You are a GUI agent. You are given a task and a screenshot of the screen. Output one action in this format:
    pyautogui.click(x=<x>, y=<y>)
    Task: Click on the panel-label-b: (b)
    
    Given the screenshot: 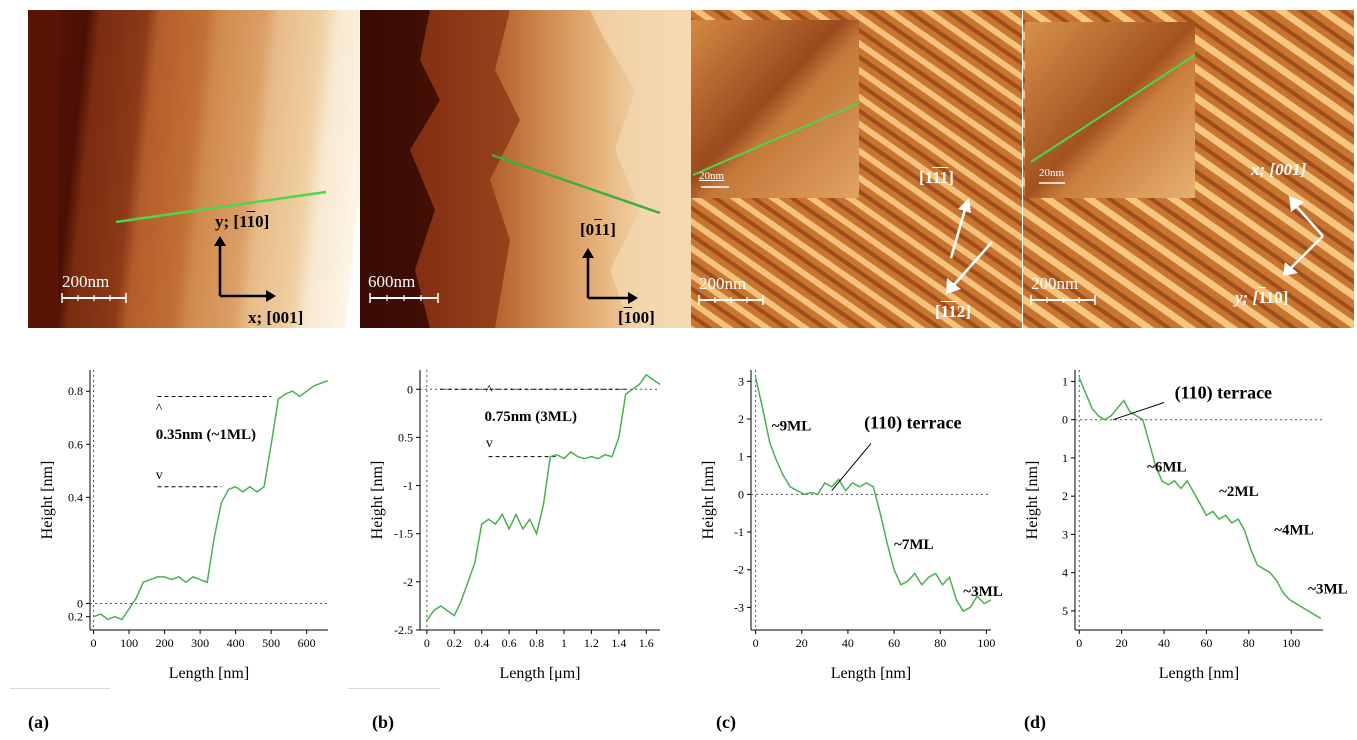 What is the action you would take?
    pyautogui.click(x=383, y=722)
    